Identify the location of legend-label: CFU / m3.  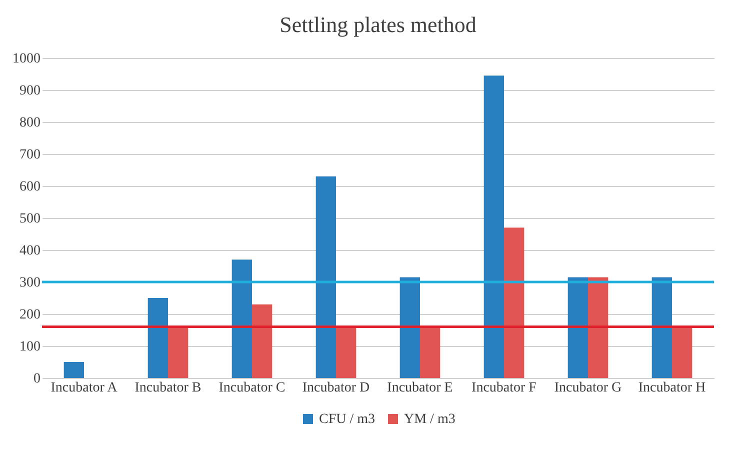
(347, 419).